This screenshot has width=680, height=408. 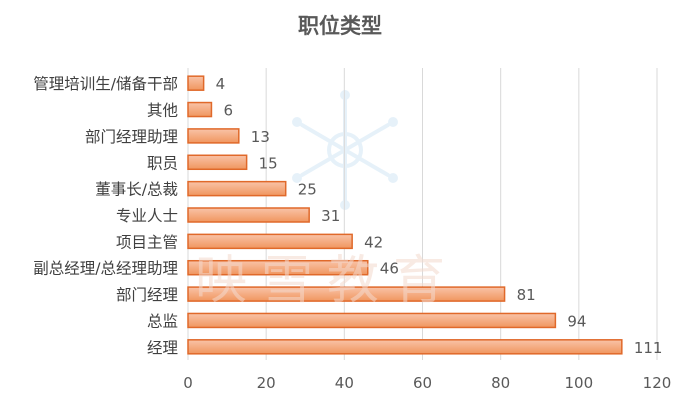 I want to click on data-label: 6, so click(x=228, y=111).